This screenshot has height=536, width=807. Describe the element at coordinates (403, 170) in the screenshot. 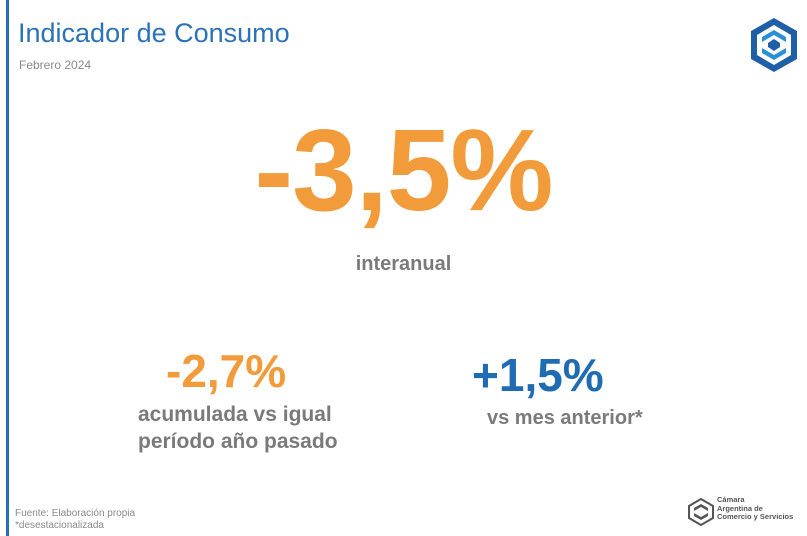

I see `main-indicator-value: -3,5%` at that location.